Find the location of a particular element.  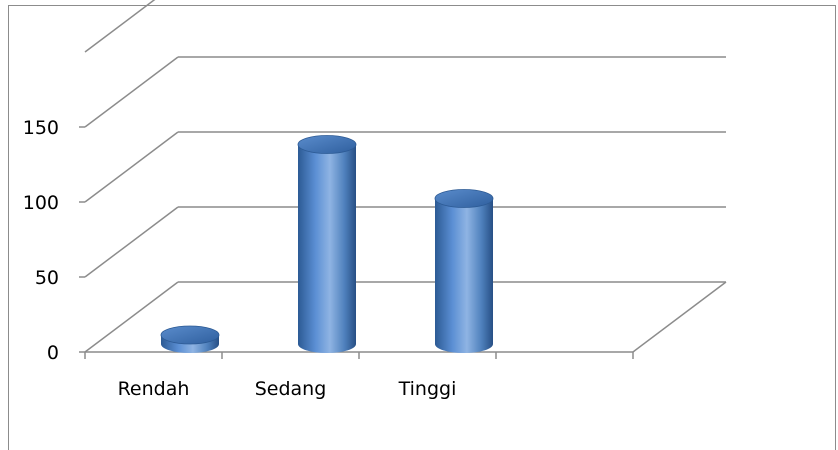

bar-tinggi is located at coordinates (464, 271).